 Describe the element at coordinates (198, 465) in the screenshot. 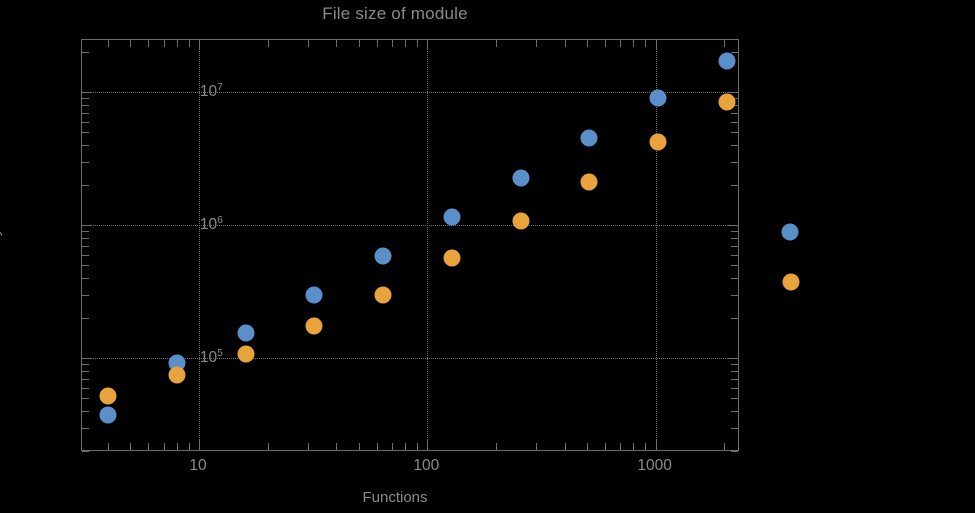

I see `x-tick-label: 10` at that location.